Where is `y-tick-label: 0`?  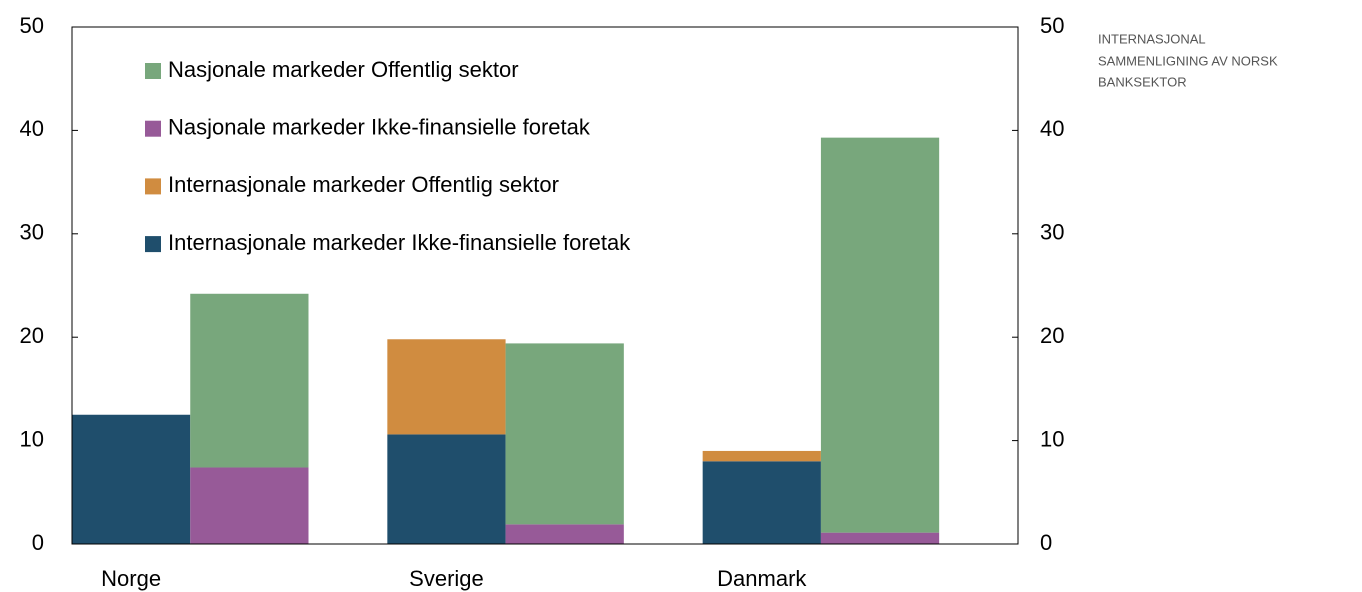 y-tick-label: 0 is located at coordinates (38, 542).